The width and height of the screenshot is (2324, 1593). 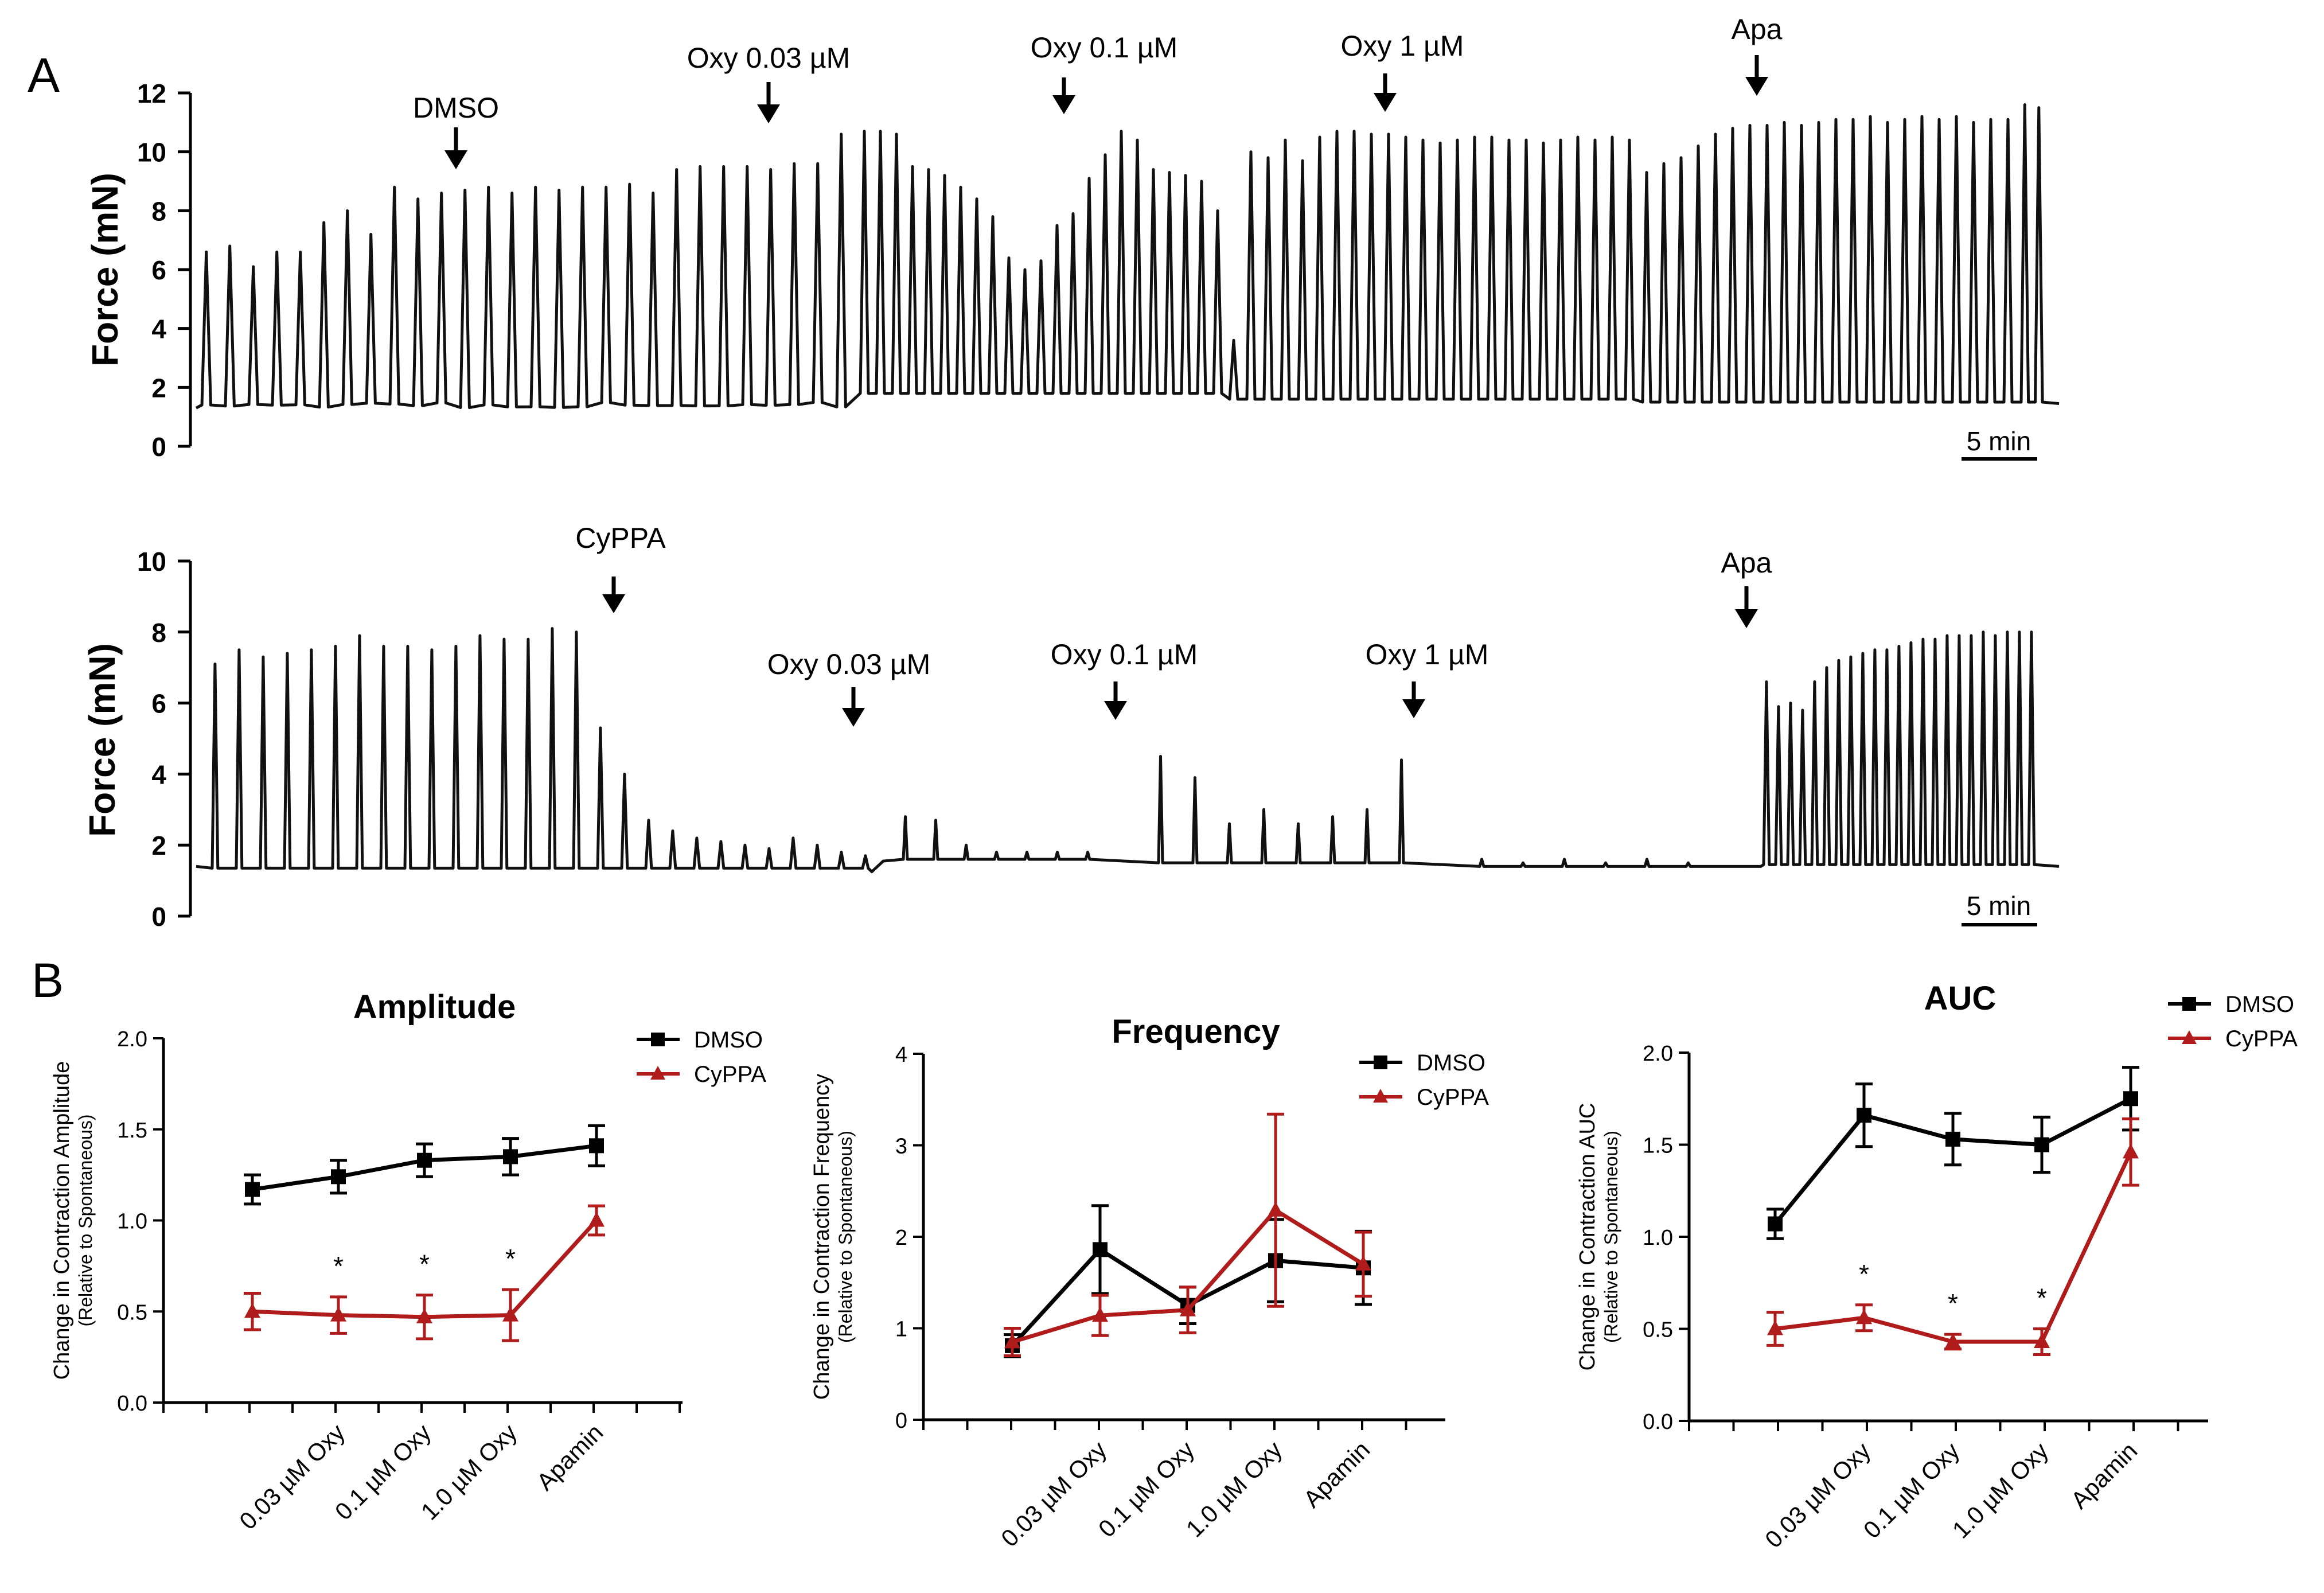 What do you see at coordinates (1999, 906) in the screenshot?
I see `trace-bottom-scalebar-label: 5 min` at bounding box center [1999, 906].